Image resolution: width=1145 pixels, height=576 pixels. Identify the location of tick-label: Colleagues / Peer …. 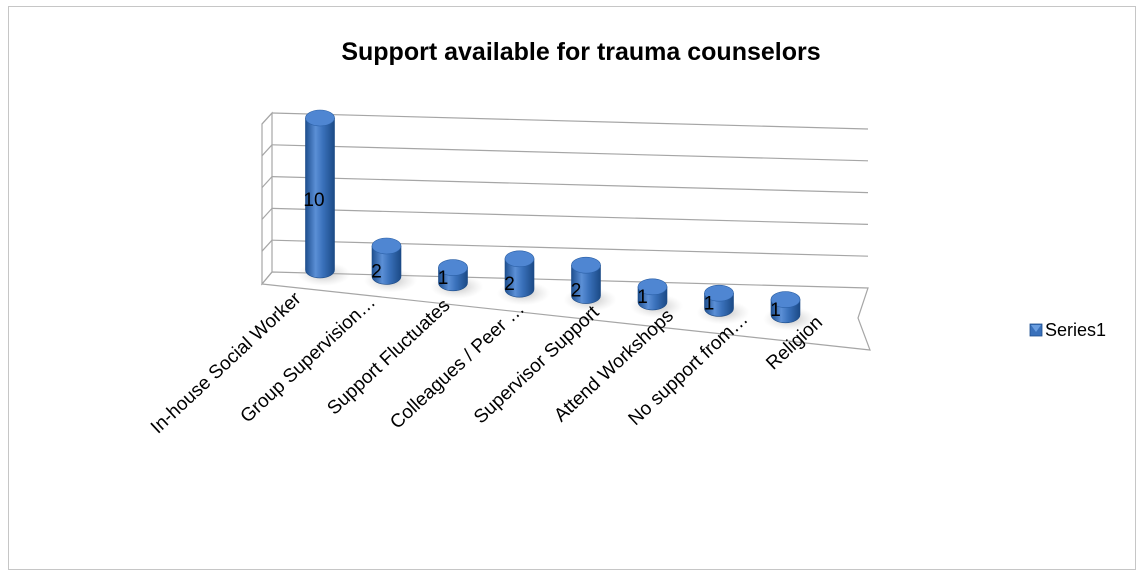
(457, 365).